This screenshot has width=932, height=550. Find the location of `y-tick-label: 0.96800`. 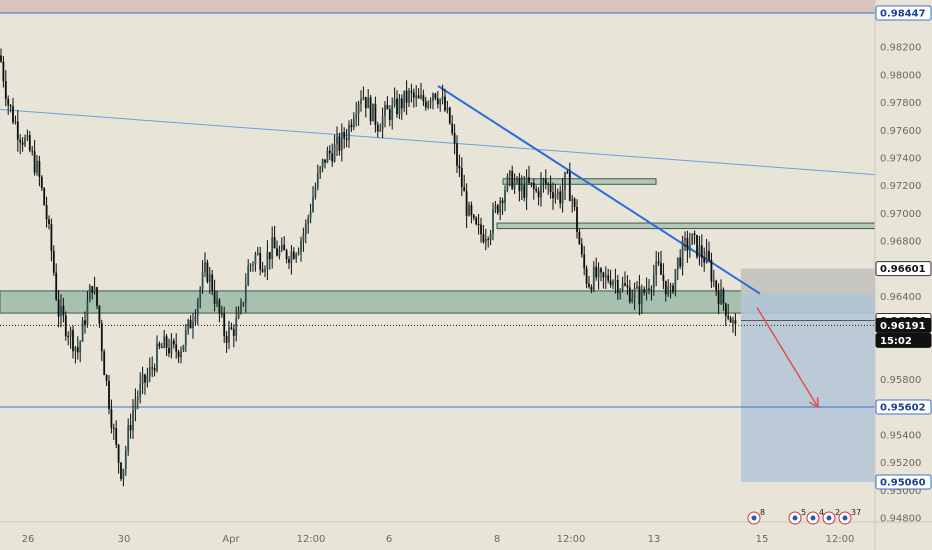

y-tick-label: 0.96800 is located at coordinates (900, 242).